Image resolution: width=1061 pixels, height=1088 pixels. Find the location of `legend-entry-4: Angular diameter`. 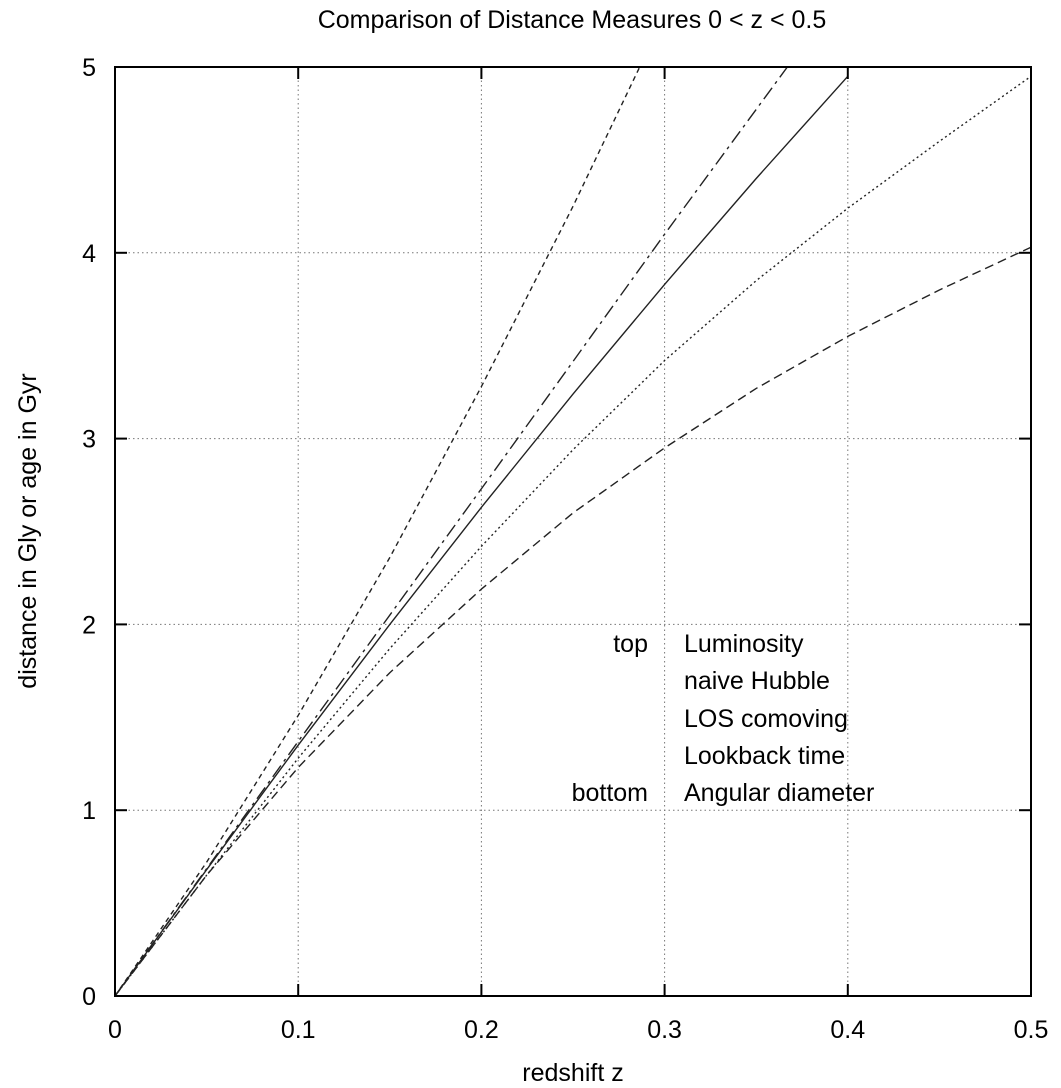

legend-entry-4: Angular diameter is located at coordinates (779, 793).